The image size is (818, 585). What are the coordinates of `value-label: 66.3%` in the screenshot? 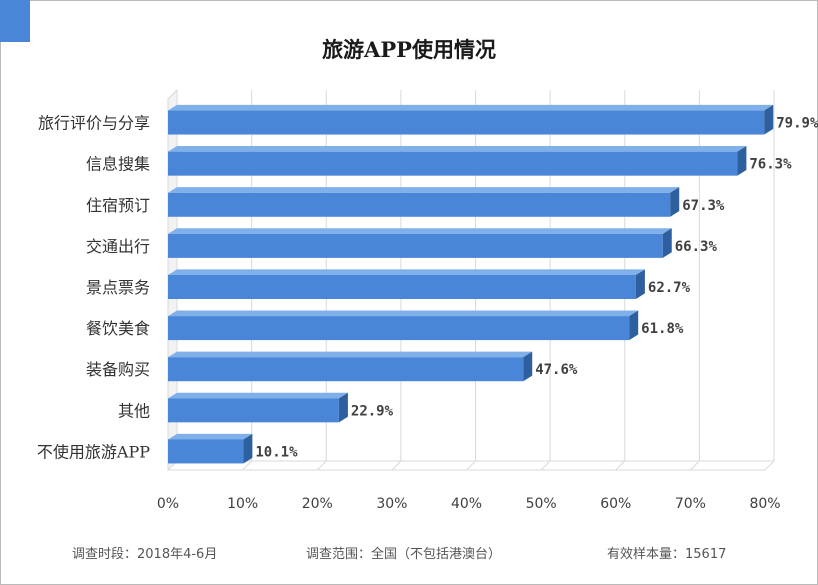 It's located at (696, 247).